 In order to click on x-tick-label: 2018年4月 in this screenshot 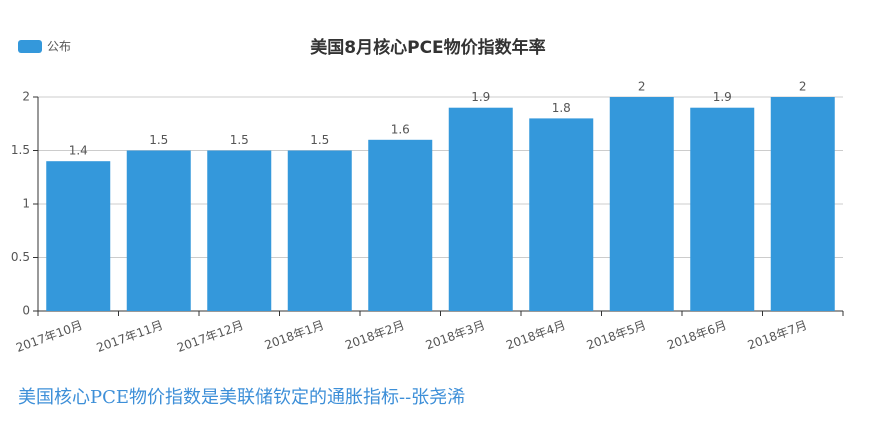, I will do `click(535, 335)`.